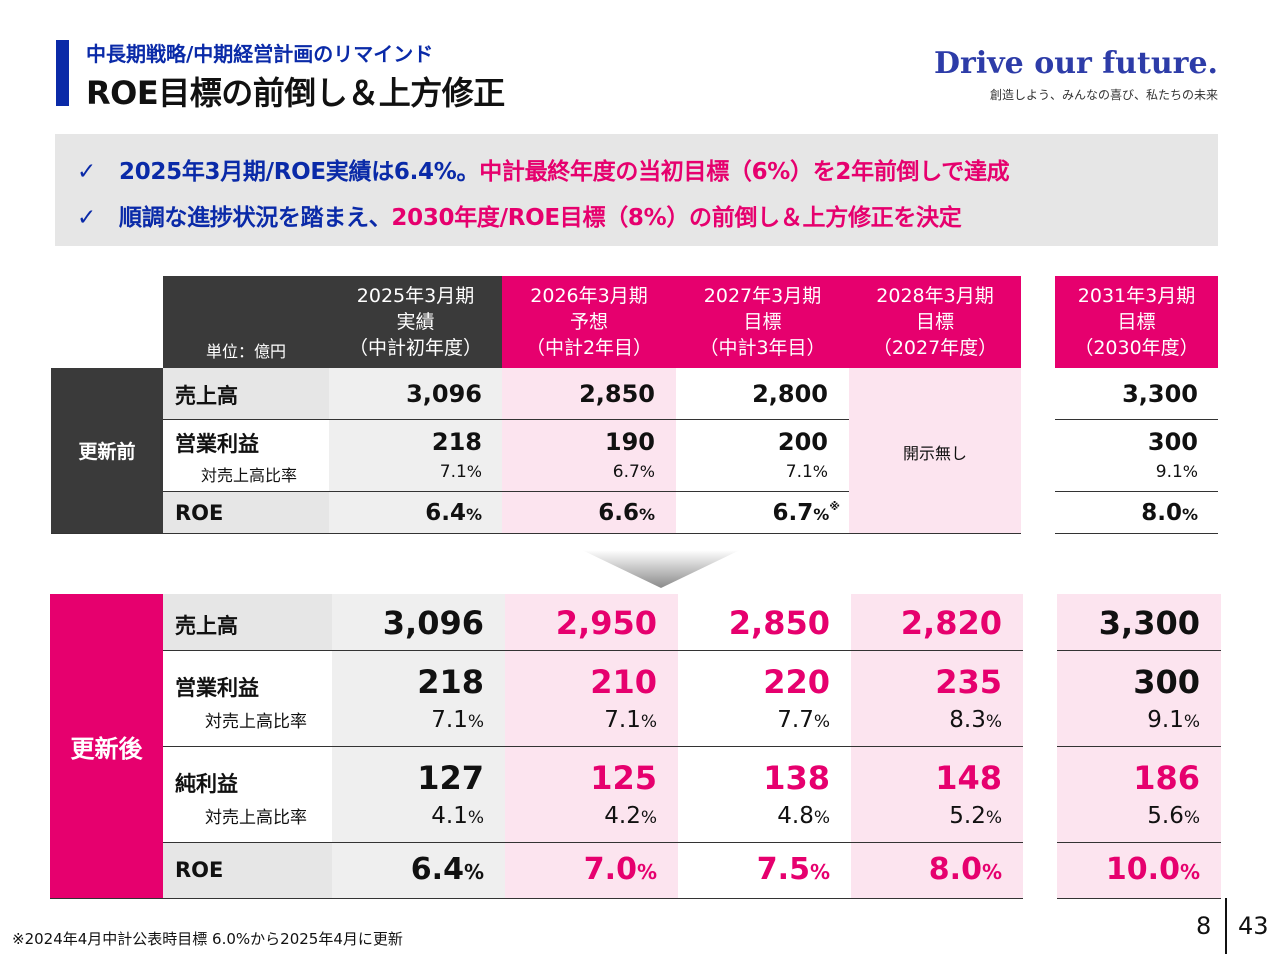  Describe the element at coordinates (629, 442) in the screenshot. I see `before-op-fy2026: 190` at that location.